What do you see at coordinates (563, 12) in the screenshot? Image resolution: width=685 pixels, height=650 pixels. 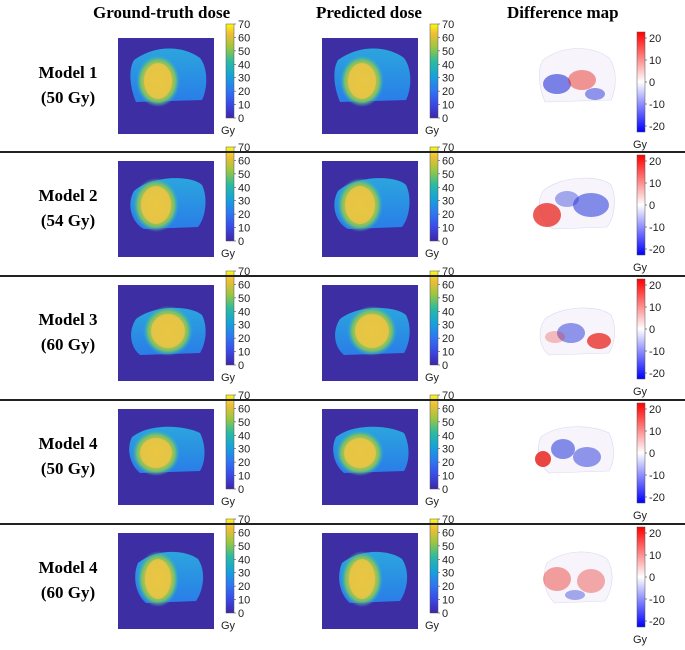 I see `header-difference: Difference map` at bounding box center [563, 12].